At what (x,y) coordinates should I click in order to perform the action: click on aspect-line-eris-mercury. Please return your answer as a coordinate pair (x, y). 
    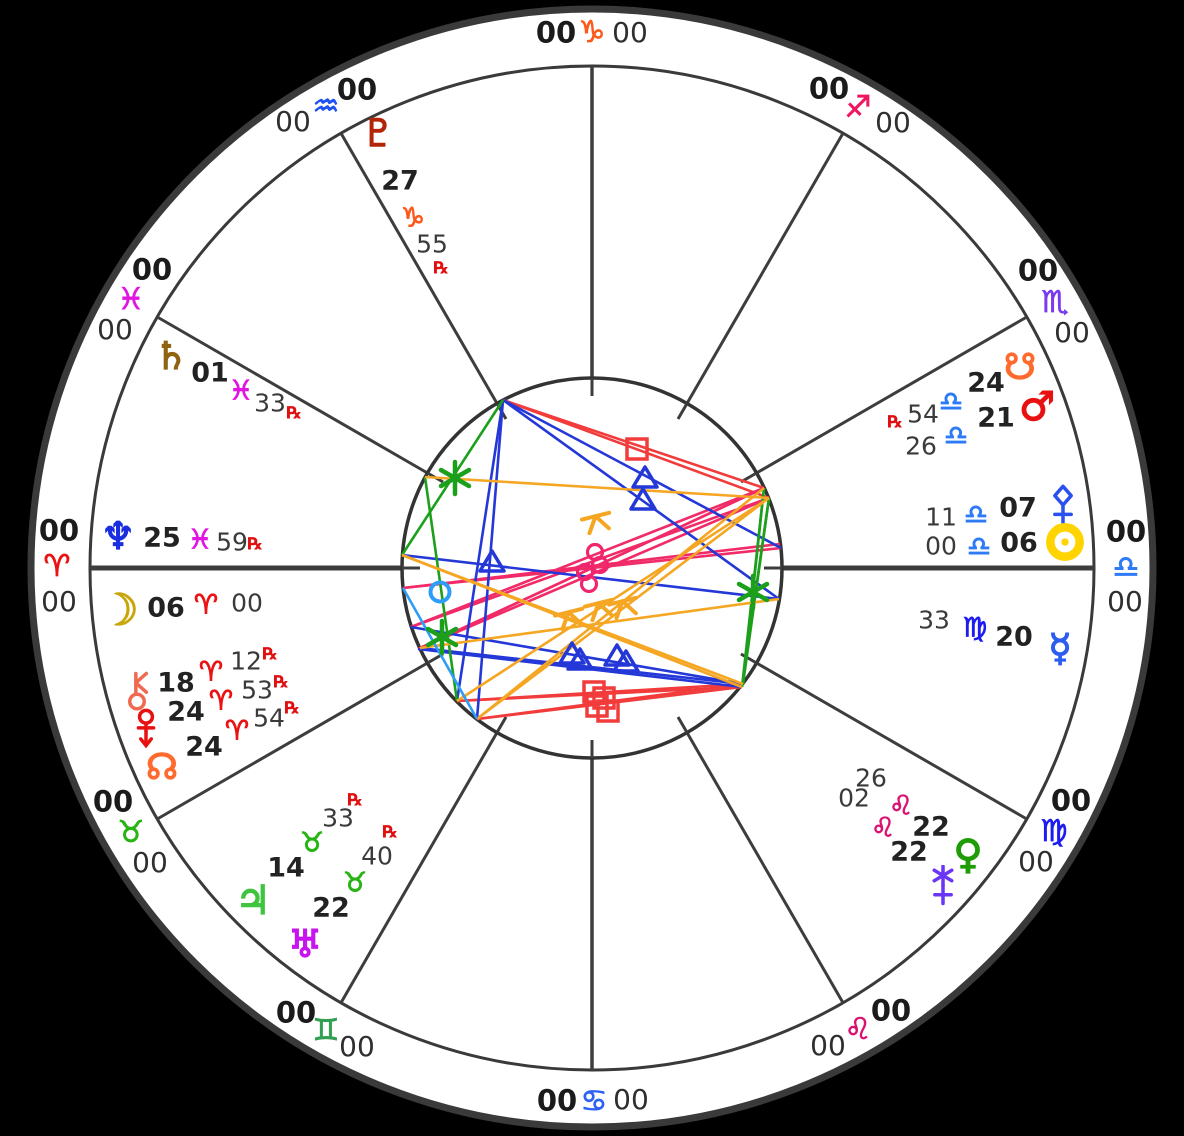
    Looking at the image, I should click on (599, 623).